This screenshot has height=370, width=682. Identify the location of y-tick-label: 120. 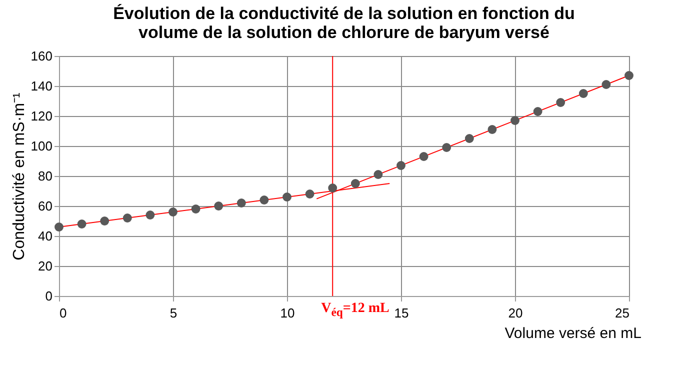
(41, 116).